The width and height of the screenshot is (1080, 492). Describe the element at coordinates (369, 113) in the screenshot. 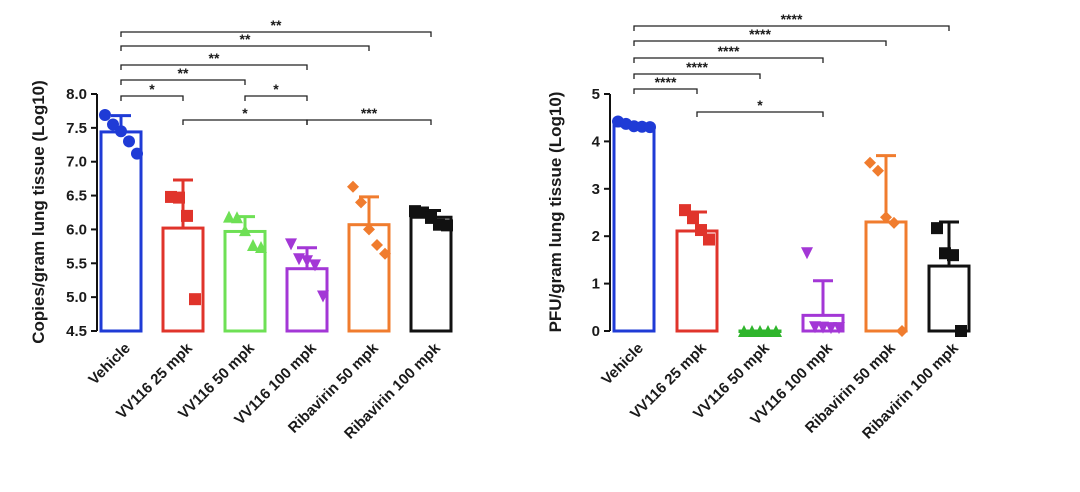

I see `significance-label: ***` at that location.